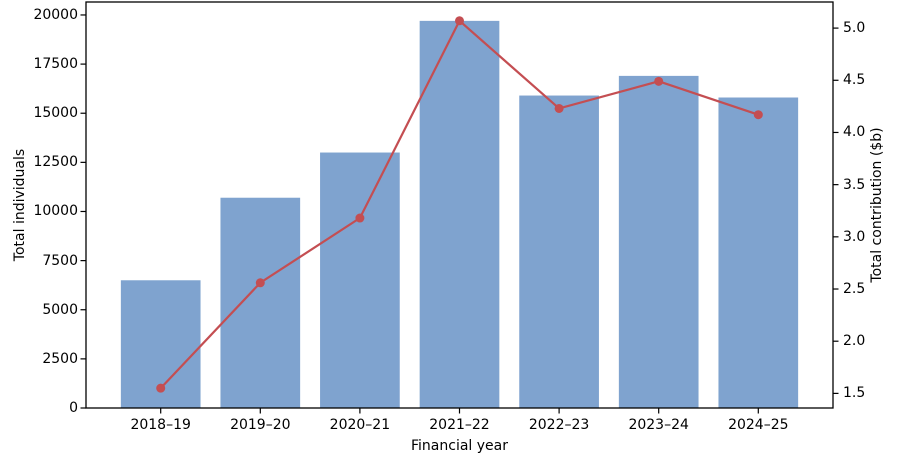  I want to click on y-right-tick-label: 3.0, so click(854, 236).